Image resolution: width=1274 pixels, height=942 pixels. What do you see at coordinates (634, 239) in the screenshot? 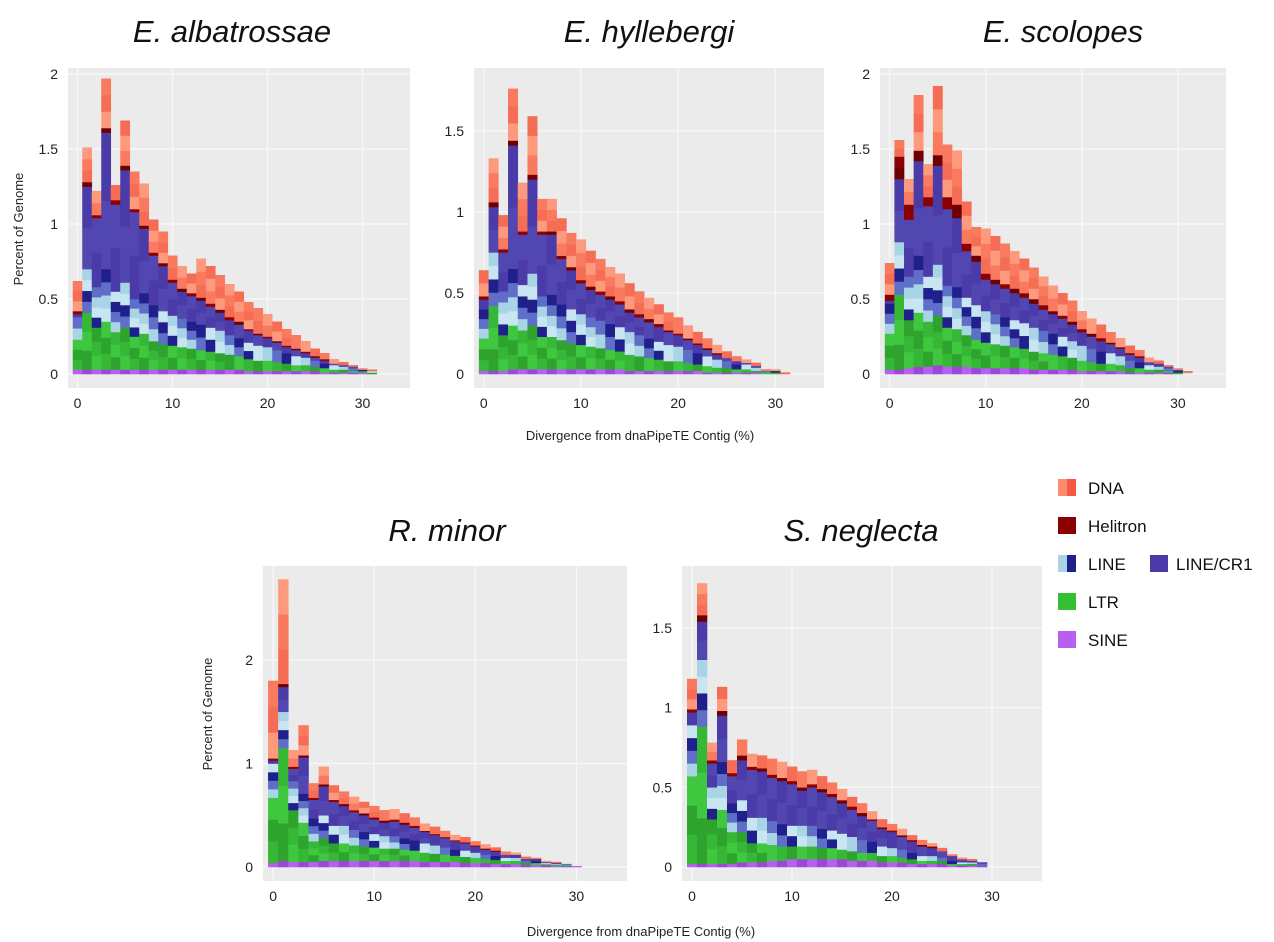
I see `plot-area: 0 10 20 30 0 0.5 1 1.5` at bounding box center [634, 239].